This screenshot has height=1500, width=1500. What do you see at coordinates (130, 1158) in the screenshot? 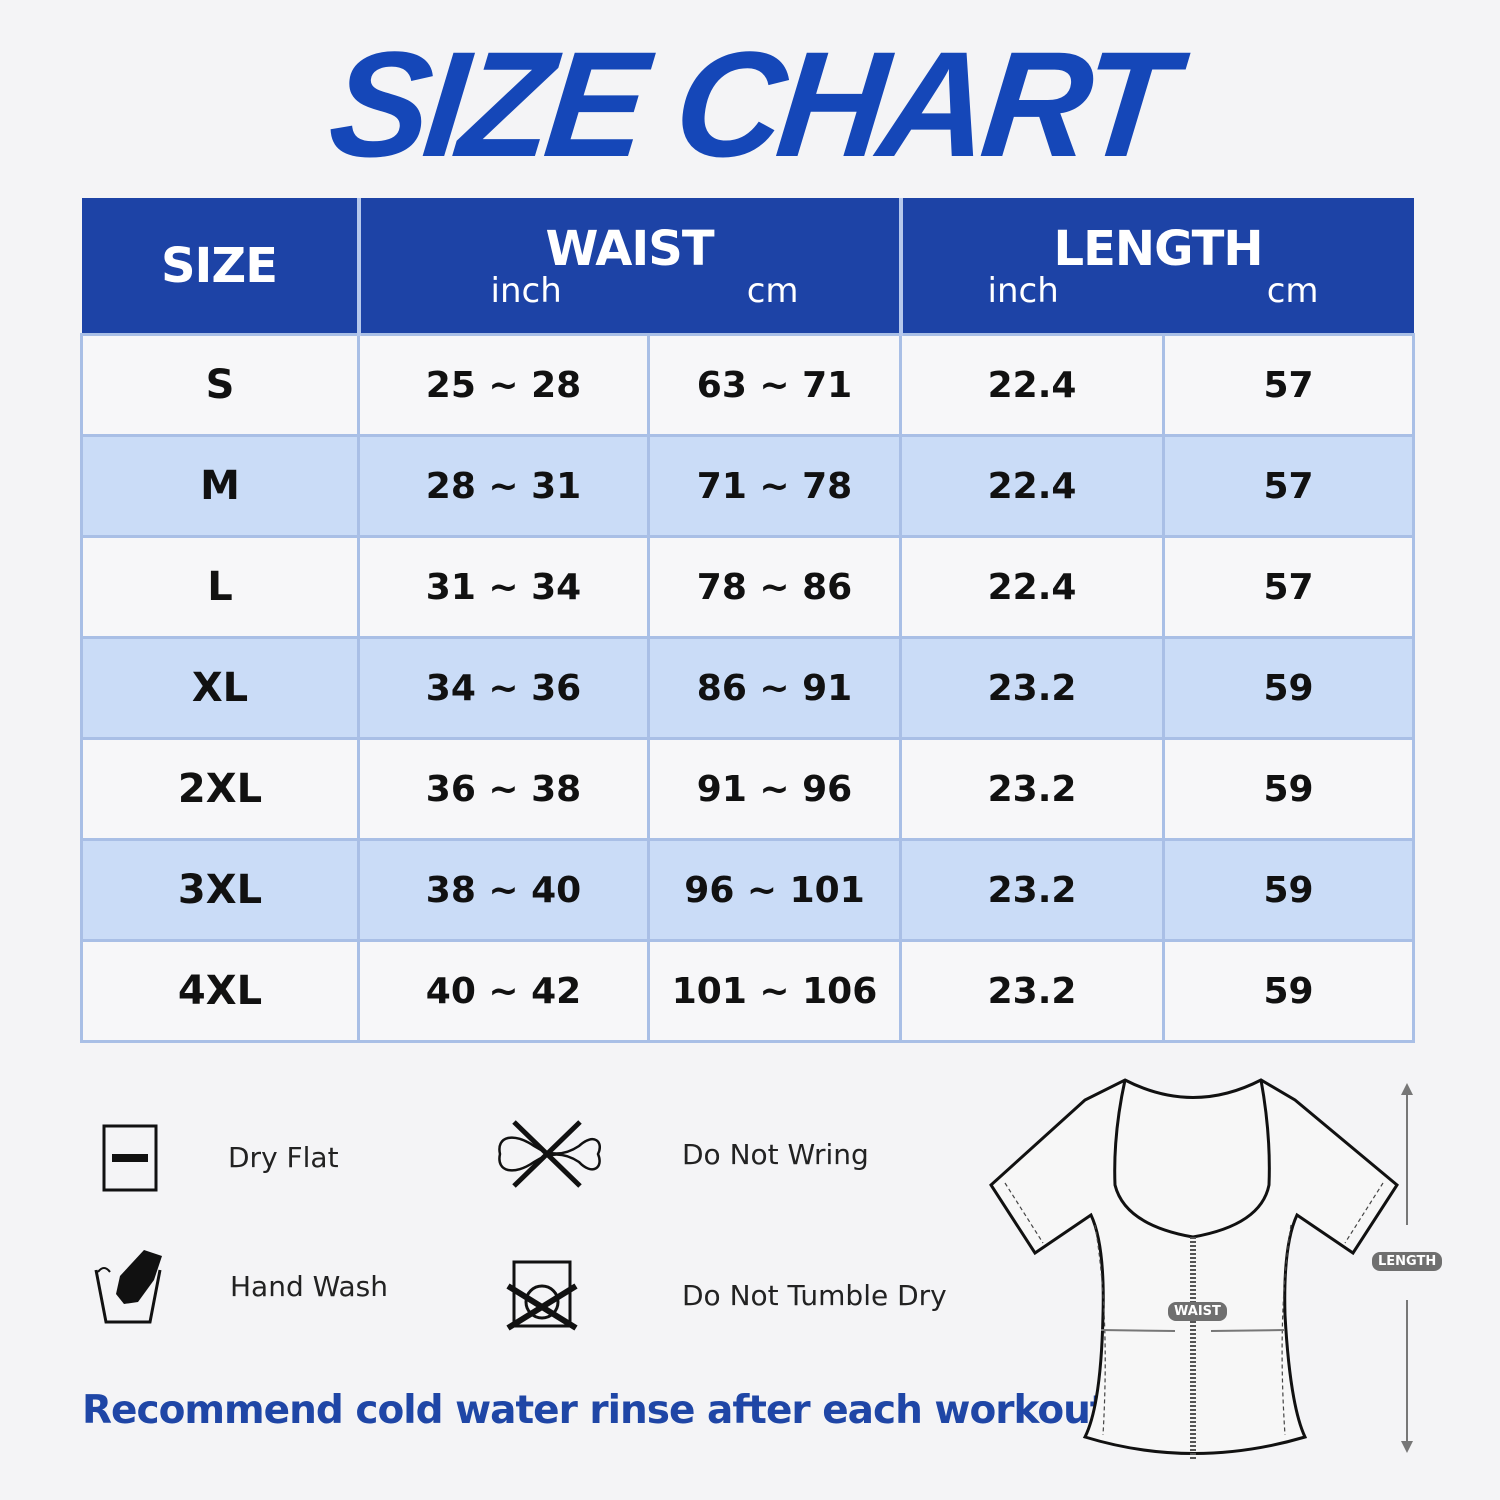
I see `dry-flat-icon` at bounding box center [130, 1158].